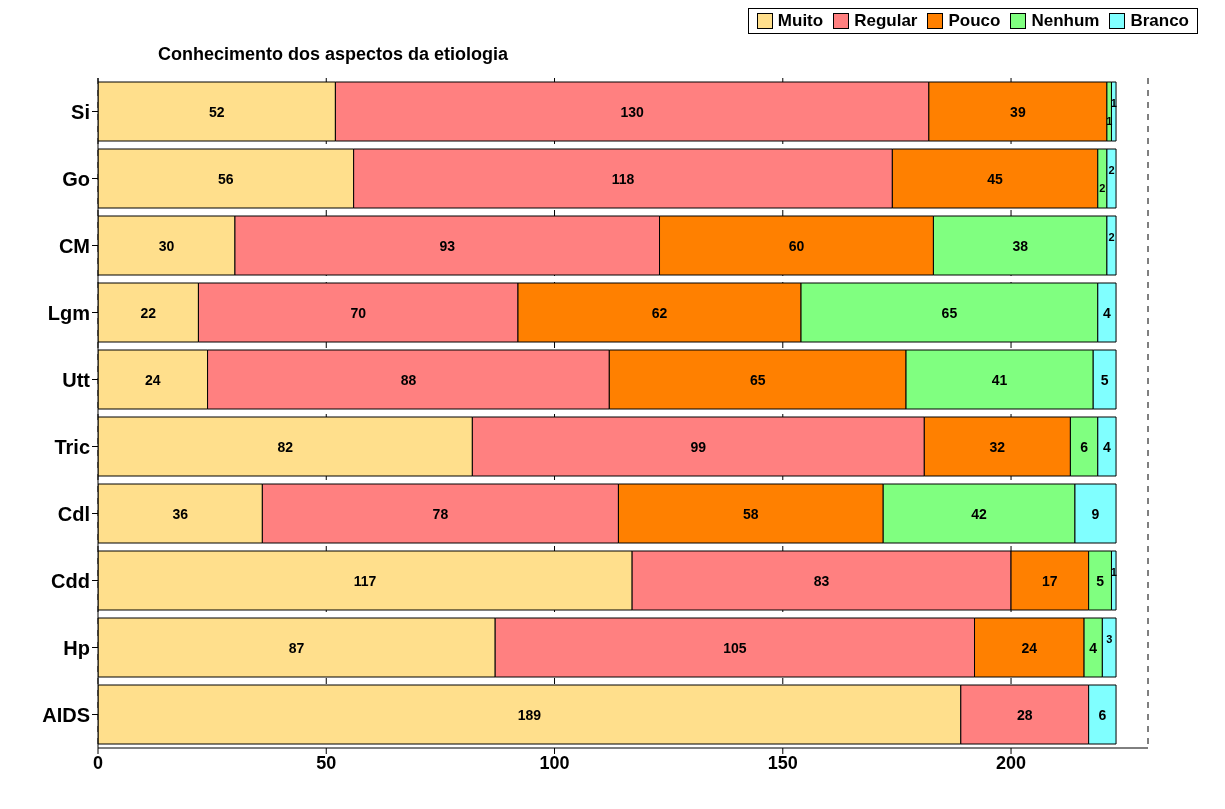 This screenshot has width=1225, height=809. What do you see at coordinates (148, 312) in the screenshot?
I see `data-label: 22` at bounding box center [148, 312].